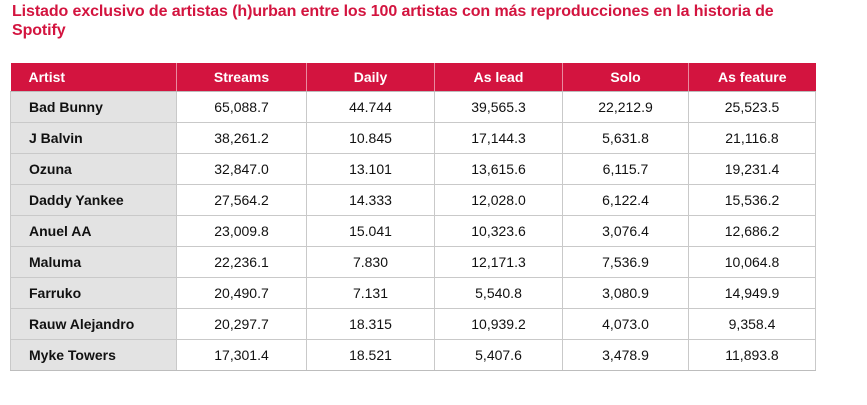 The height and width of the screenshot is (405, 867). What do you see at coordinates (370, 200) in the screenshot?
I see `daily-cell: 14.333` at bounding box center [370, 200].